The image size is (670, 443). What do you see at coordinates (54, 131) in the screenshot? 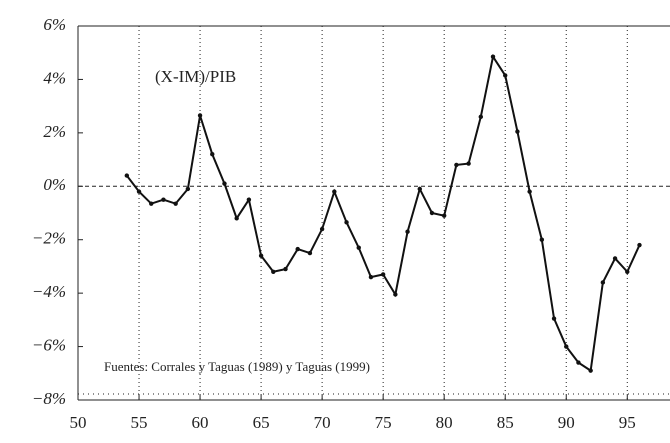
I see `y-tick-label: 2%` at bounding box center [54, 131].